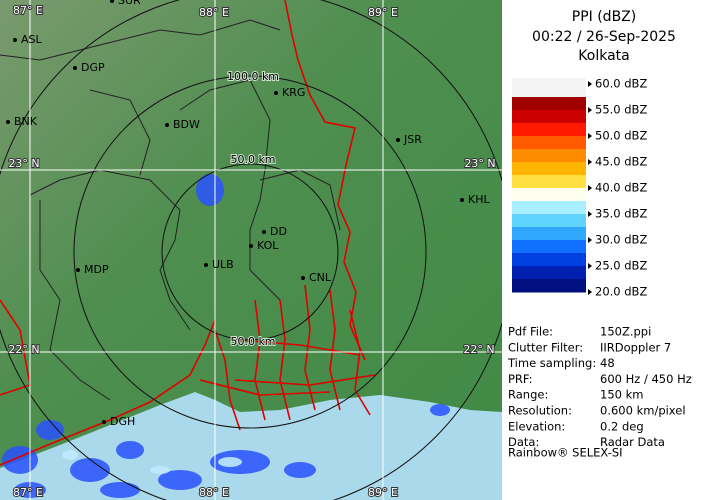  Describe the element at coordinates (604, 17) in the screenshot. I see `title: PPI (dBZ)` at that location.